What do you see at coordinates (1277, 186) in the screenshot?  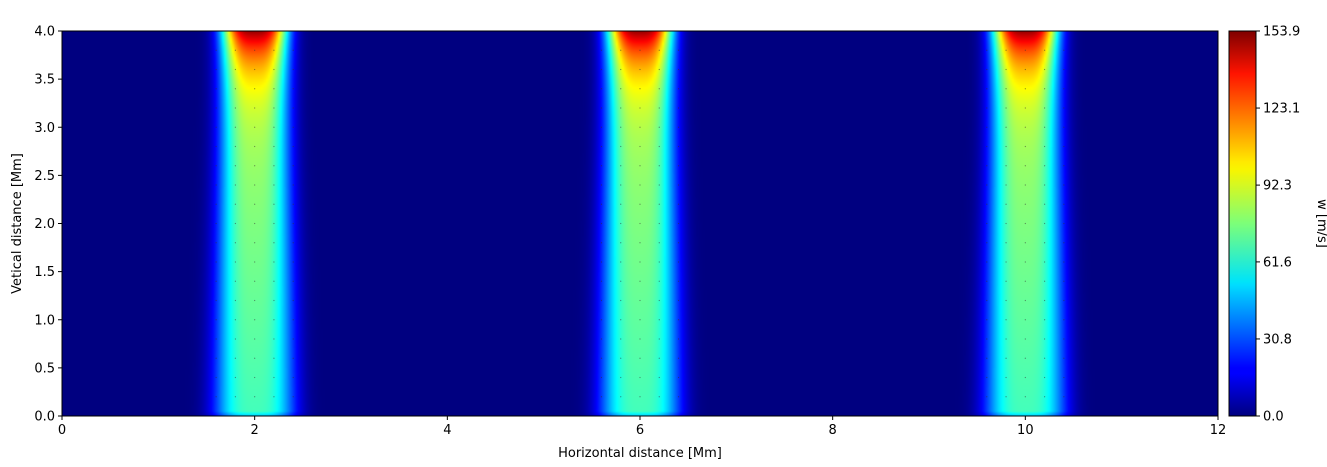 I see `colorbar-tick-label: 92.3` at bounding box center [1277, 186].